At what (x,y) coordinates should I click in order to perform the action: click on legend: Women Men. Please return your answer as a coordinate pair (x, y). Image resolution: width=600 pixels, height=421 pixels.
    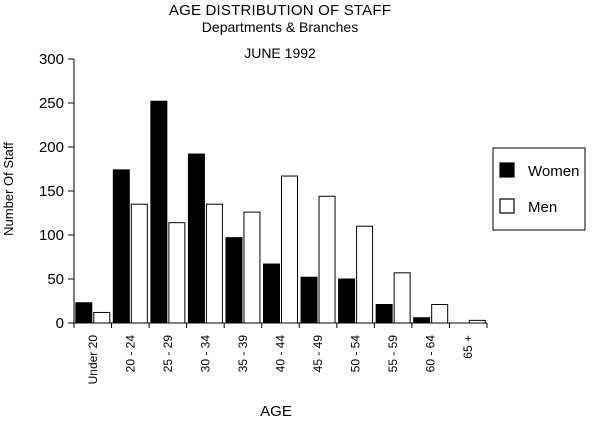
    Looking at the image, I should click on (539, 189).